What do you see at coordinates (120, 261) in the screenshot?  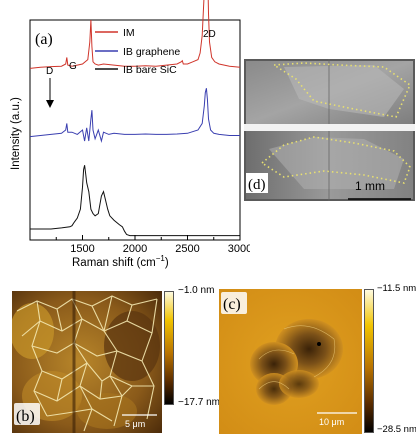 I see `x-axis-label: Raman shift (cm−1)` at bounding box center [120, 261].